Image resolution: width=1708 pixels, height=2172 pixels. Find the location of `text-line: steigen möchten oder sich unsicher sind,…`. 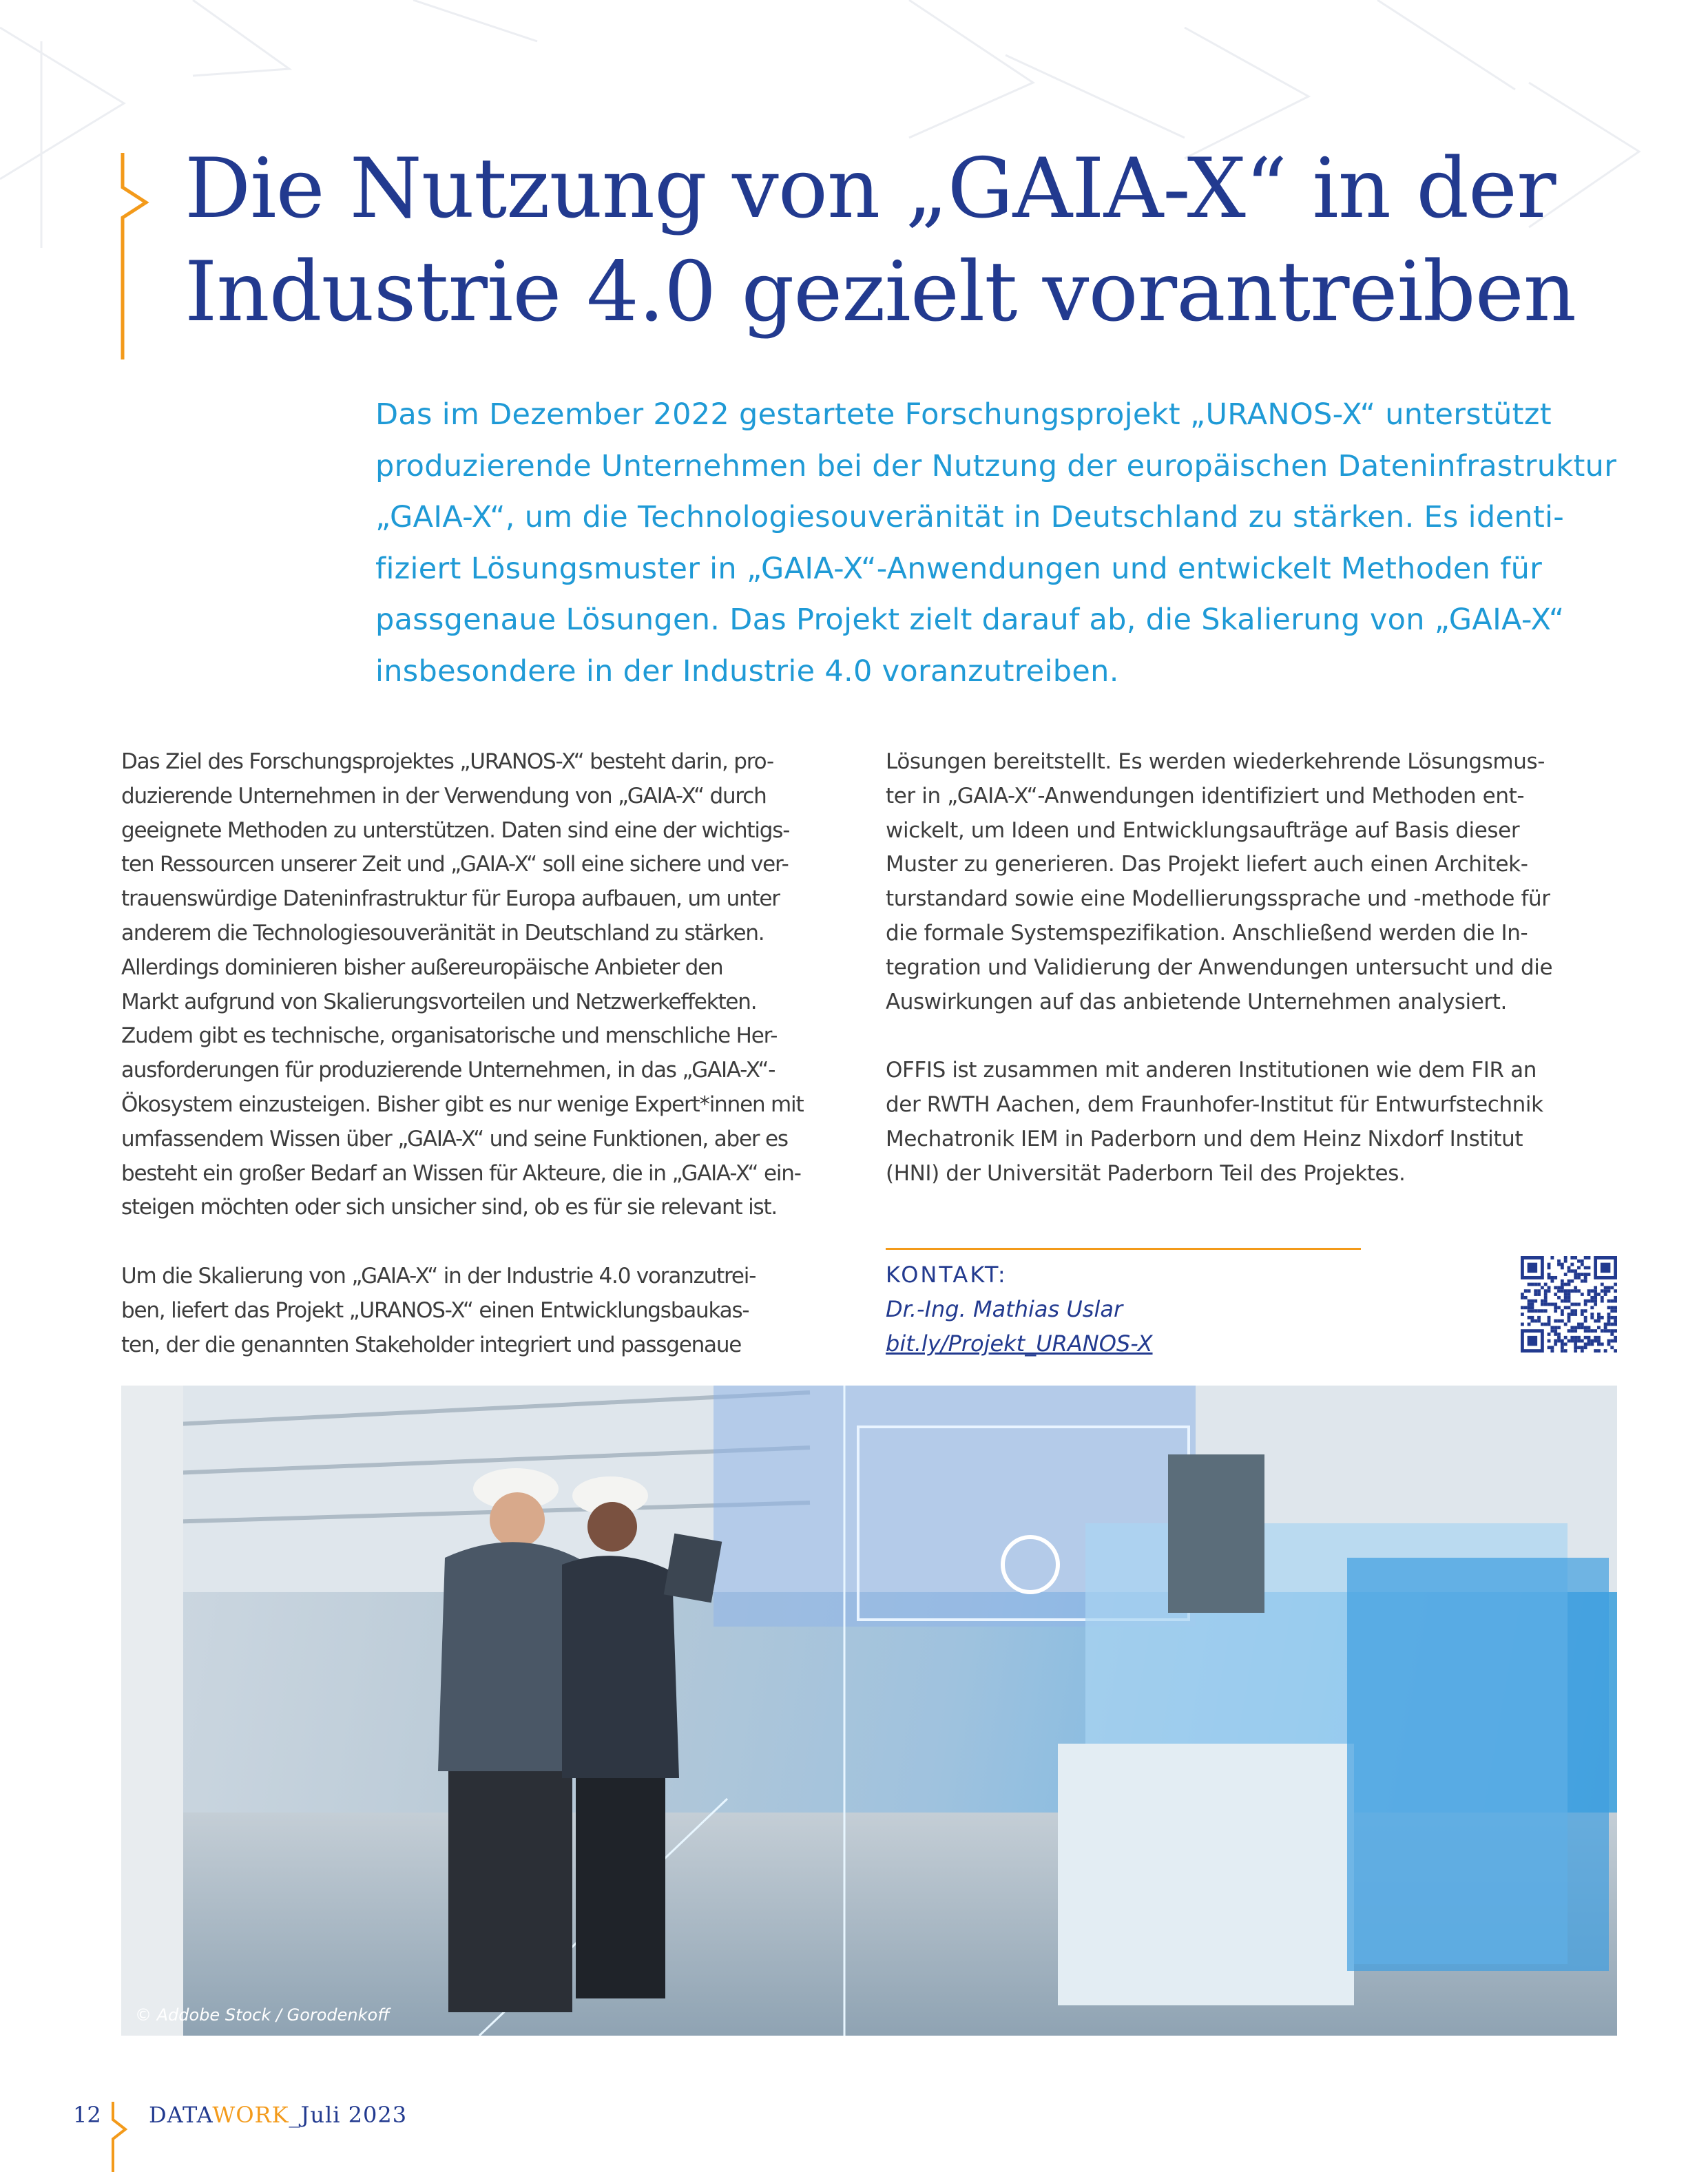

text-line: steigen möchten oder sich unsicher sind,… is located at coordinates (450, 1207).